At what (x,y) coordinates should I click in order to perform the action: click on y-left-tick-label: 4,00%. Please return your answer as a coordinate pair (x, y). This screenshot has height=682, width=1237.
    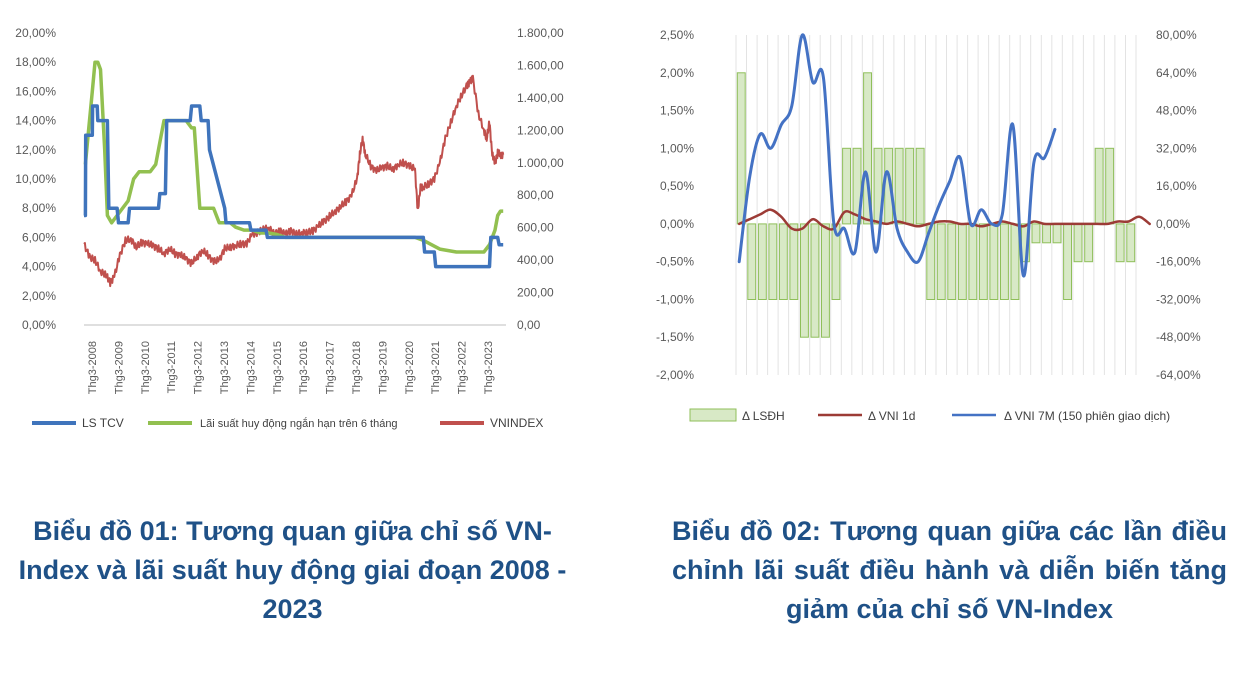
    Looking at the image, I should click on (39, 267).